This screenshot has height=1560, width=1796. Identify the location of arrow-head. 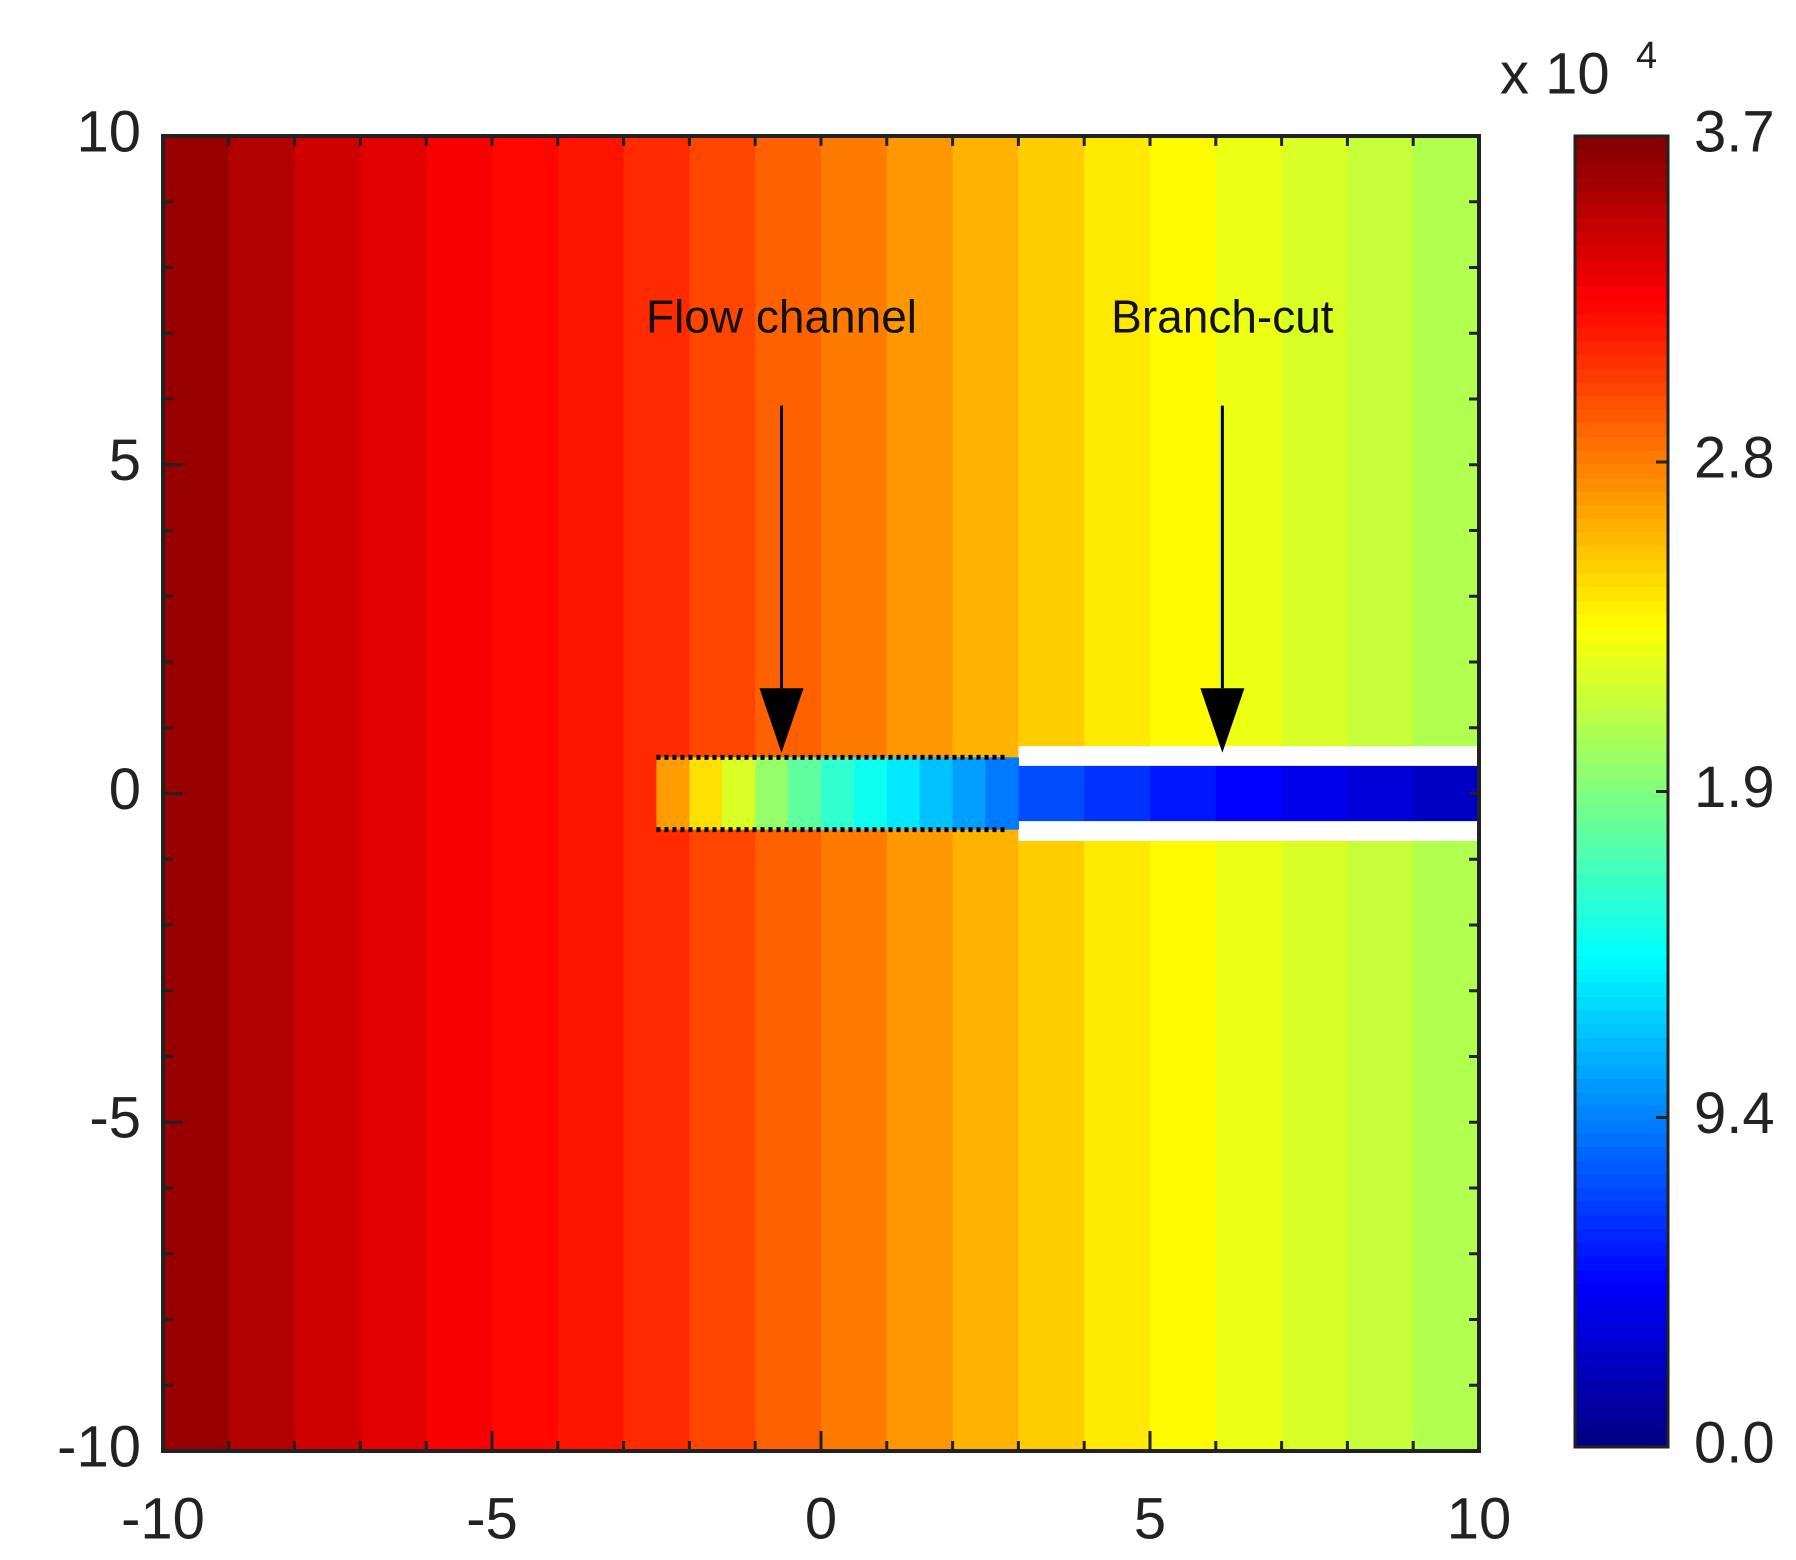
(781, 720).